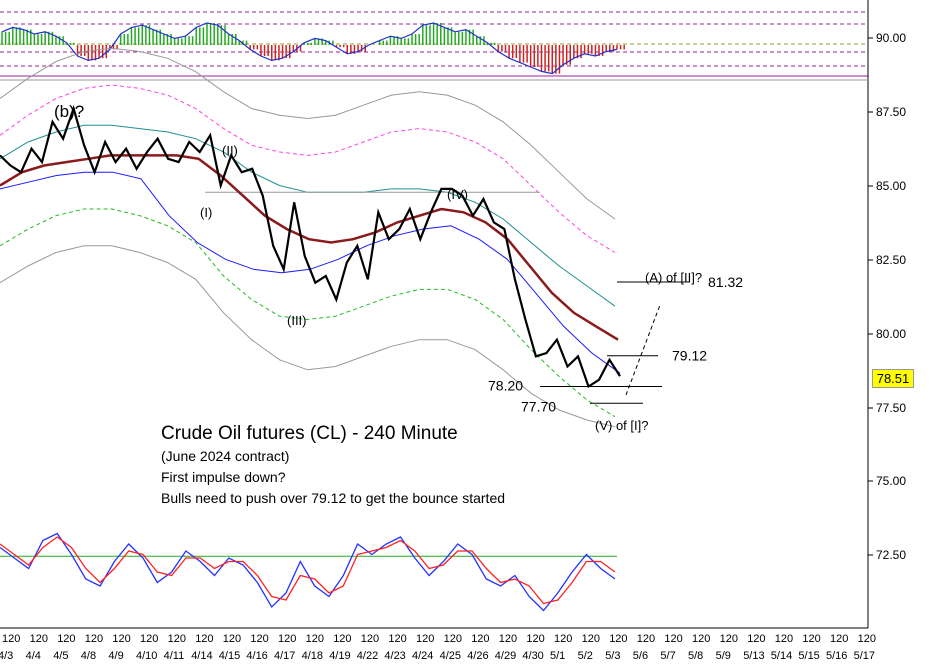  I want to click on wave-label: (A) of [II]?, so click(673, 277).